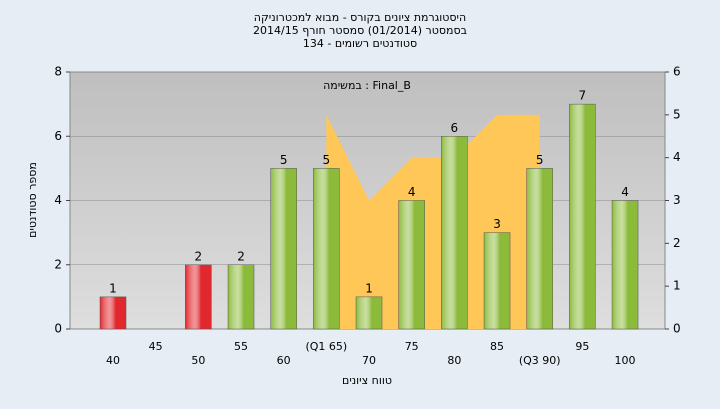 The width and height of the screenshot is (720, 409). Describe the element at coordinates (367, 380) in the screenshot. I see `x-axis-label: טווח ציונים` at that location.